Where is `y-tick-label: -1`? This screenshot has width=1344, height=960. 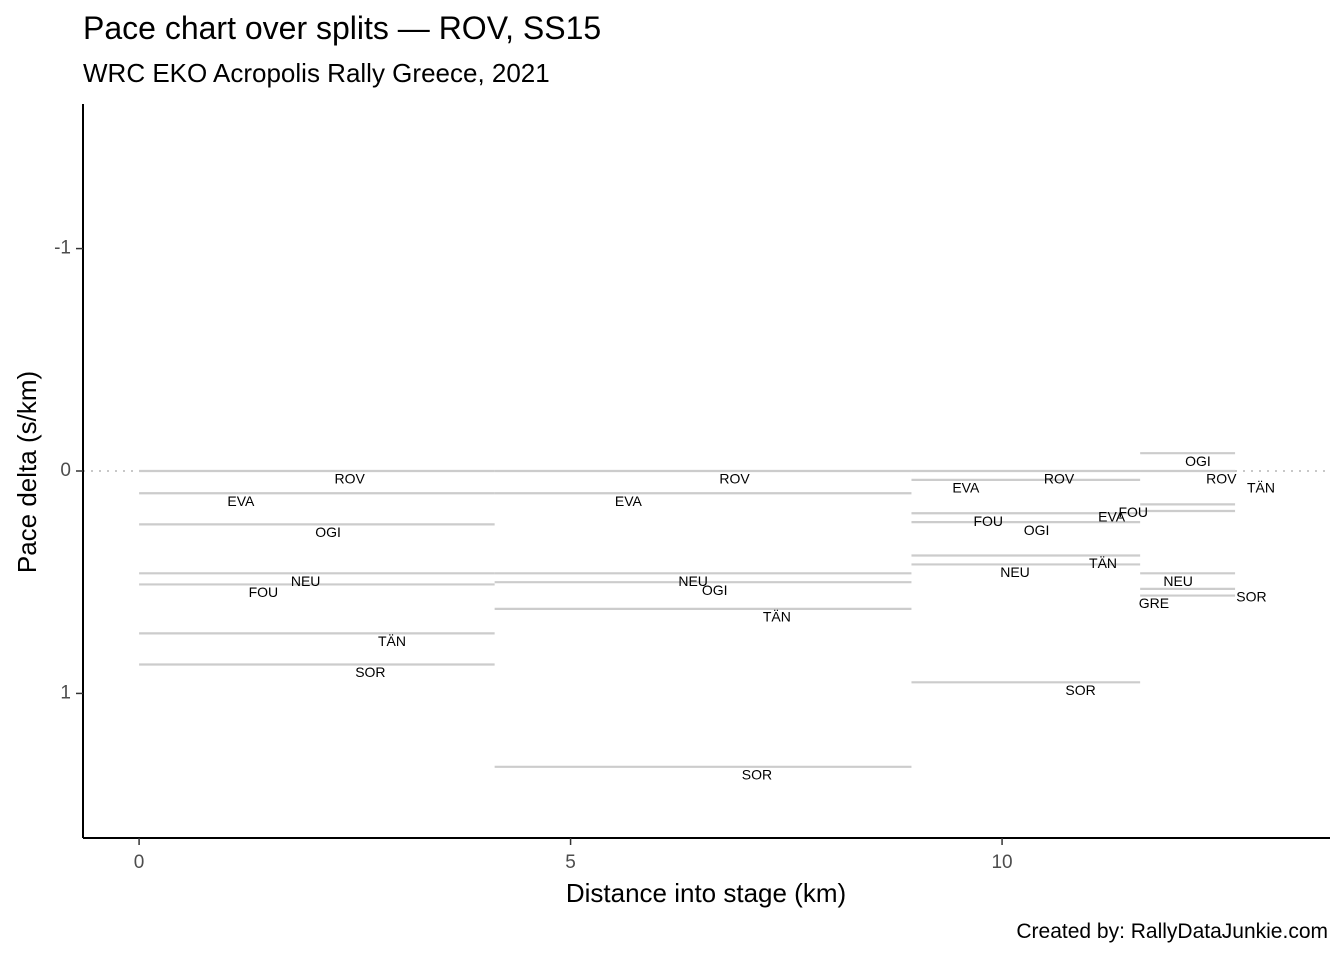 y-tick-label: -1 is located at coordinates (62, 248).